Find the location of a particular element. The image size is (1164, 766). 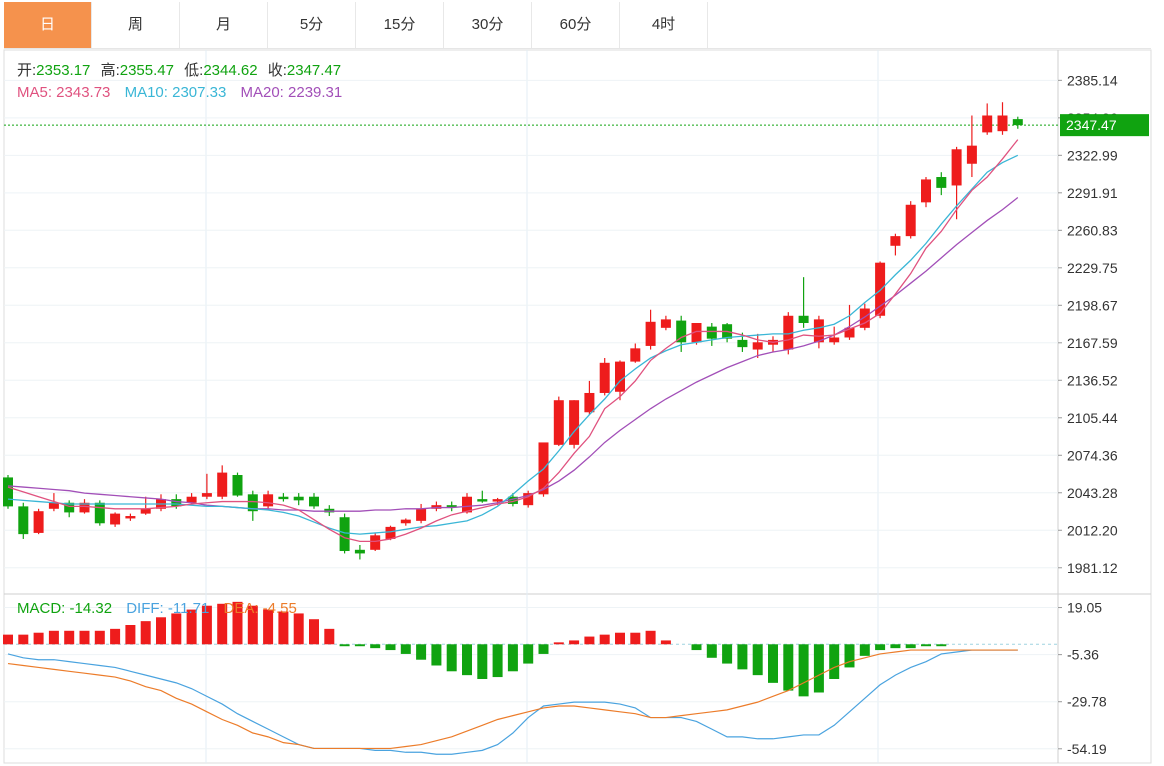

macd-tick-label: 19.05 is located at coordinates (1084, 608).